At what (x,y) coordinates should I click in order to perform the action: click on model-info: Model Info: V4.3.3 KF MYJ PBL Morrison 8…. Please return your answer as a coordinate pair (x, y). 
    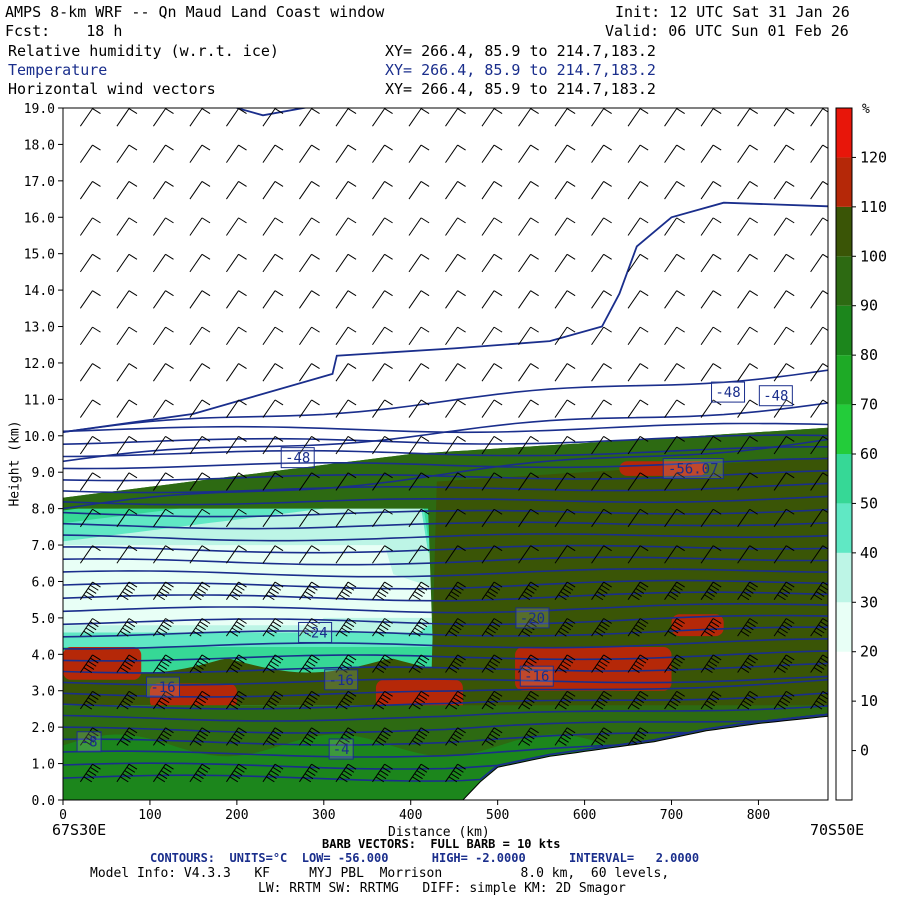
    Looking at the image, I should click on (380, 873).